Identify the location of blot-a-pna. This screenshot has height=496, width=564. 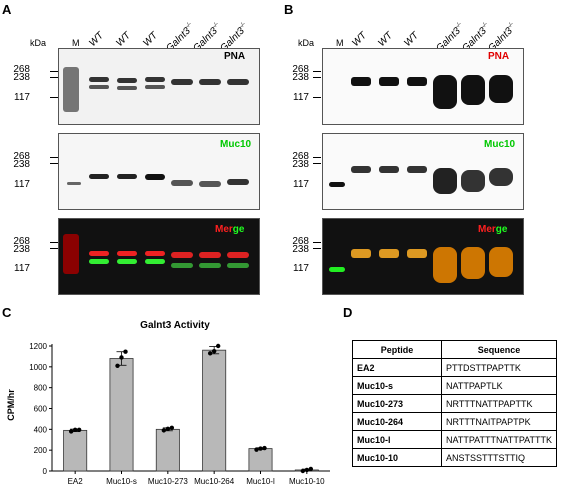
(159, 86).